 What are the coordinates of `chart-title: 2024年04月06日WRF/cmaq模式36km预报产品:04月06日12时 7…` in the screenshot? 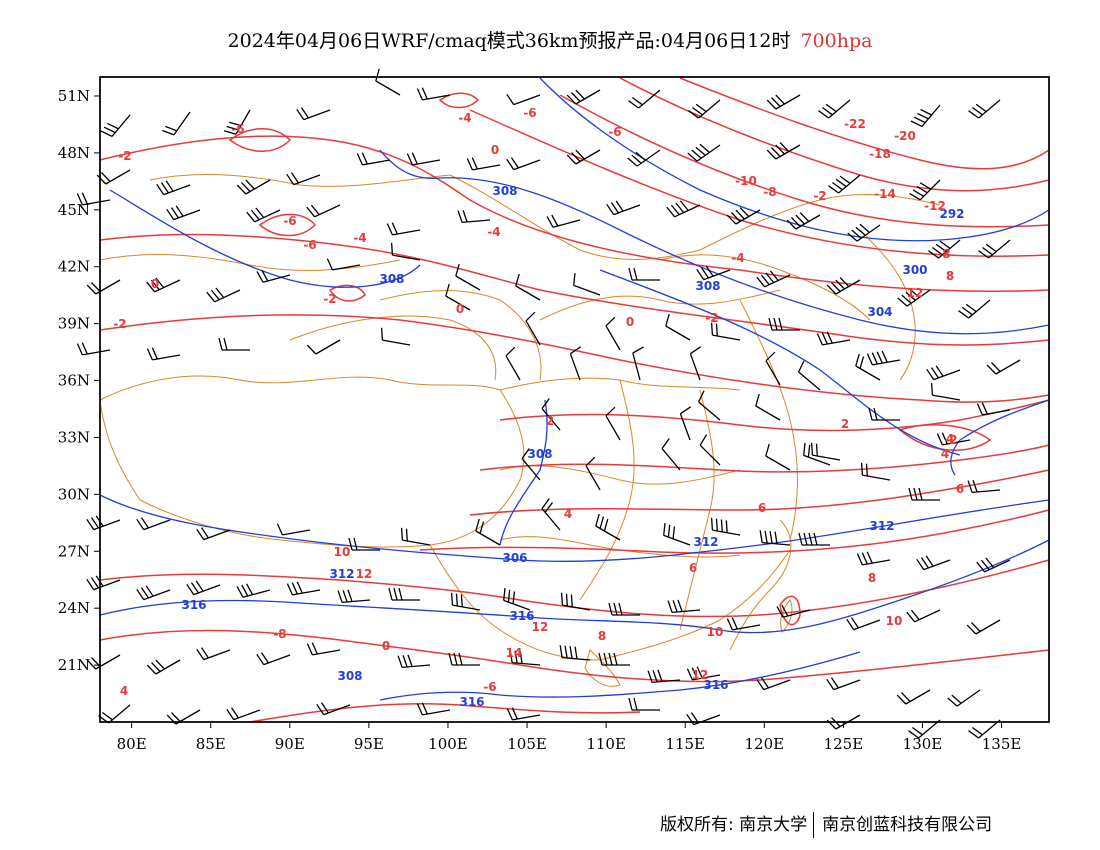 It's located at (550, 39).